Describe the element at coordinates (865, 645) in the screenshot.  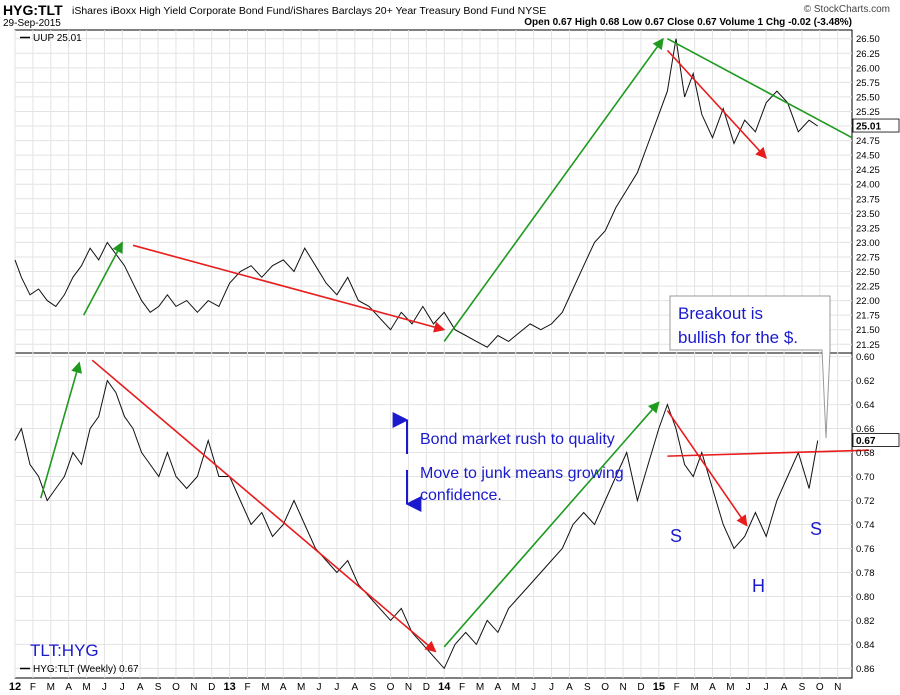
I see `y-tick-label: 0.84` at that location.